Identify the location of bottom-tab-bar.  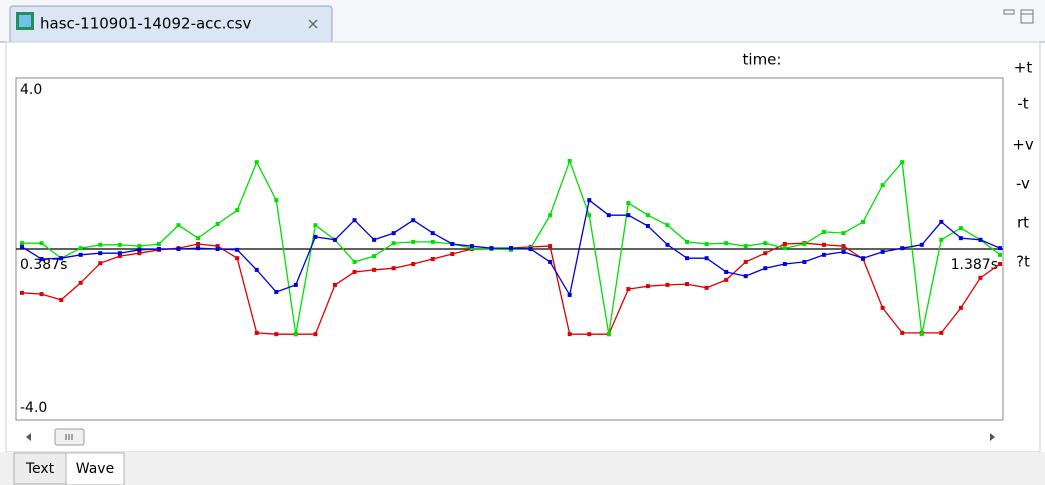
(522, 468).